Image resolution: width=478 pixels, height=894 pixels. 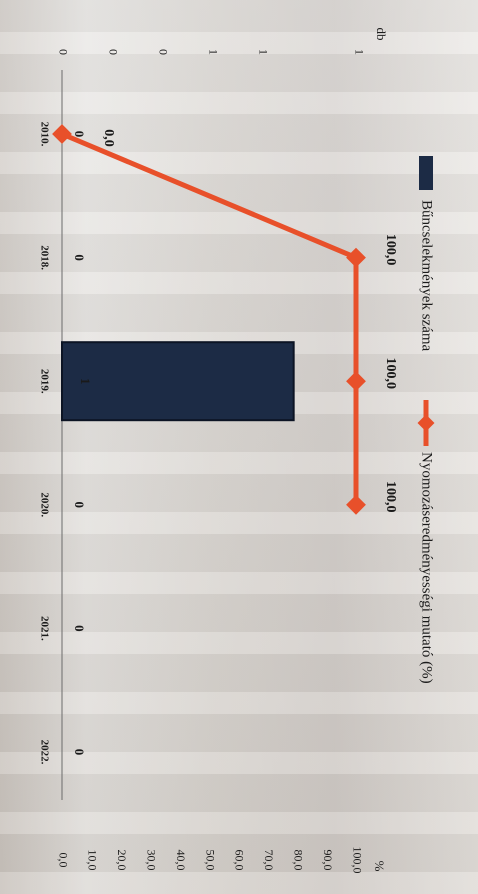 I want to click on category-label-3: 2020., so click(x=44, y=504).